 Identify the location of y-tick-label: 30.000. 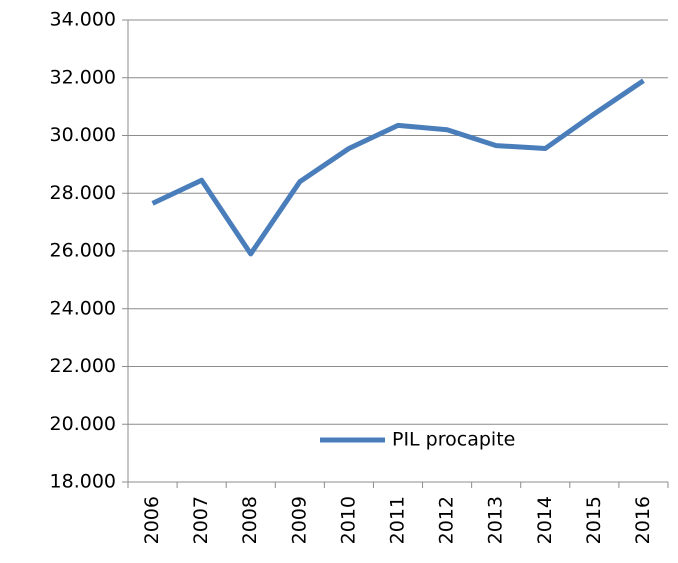
(83, 135).